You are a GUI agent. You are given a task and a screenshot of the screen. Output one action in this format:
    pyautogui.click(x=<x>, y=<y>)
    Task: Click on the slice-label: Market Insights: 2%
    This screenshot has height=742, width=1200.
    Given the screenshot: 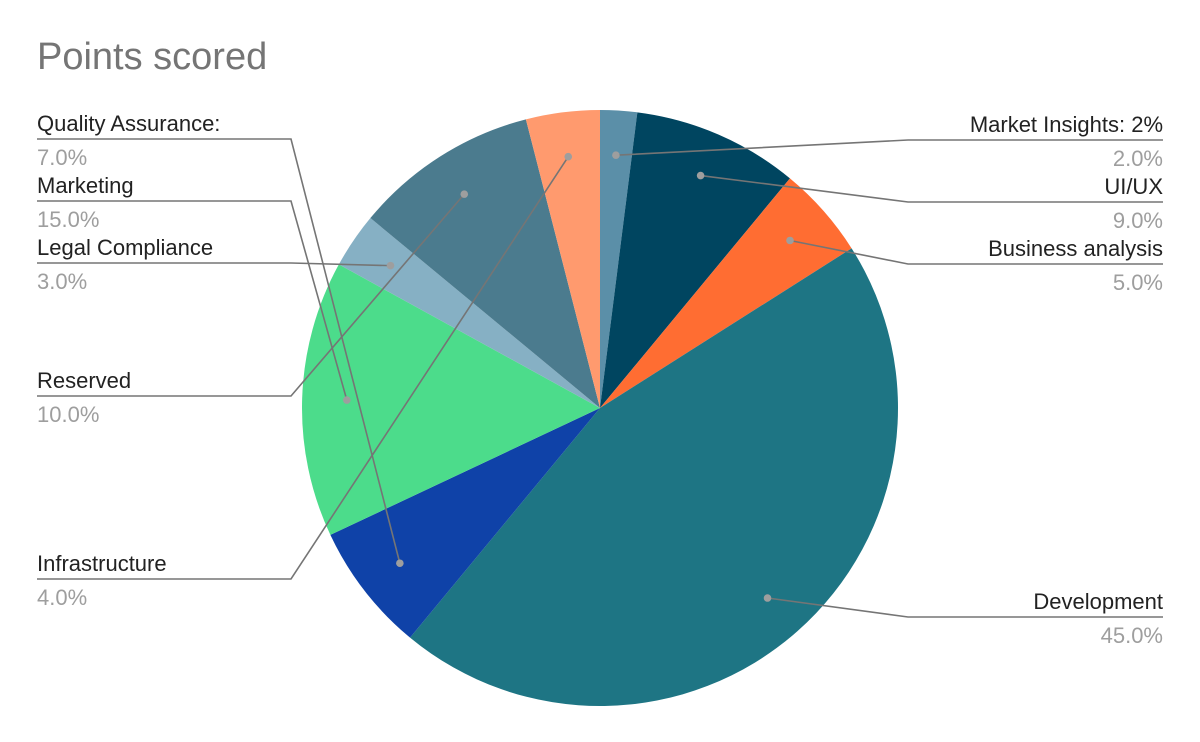 What is the action you would take?
    pyautogui.click(x=1066, y=124)
    